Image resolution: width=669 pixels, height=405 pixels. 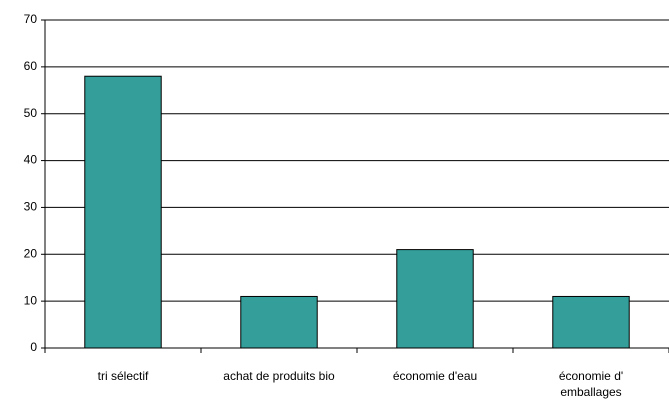 I want to click on y-tick-label: 60, so click(x=31, y=66).